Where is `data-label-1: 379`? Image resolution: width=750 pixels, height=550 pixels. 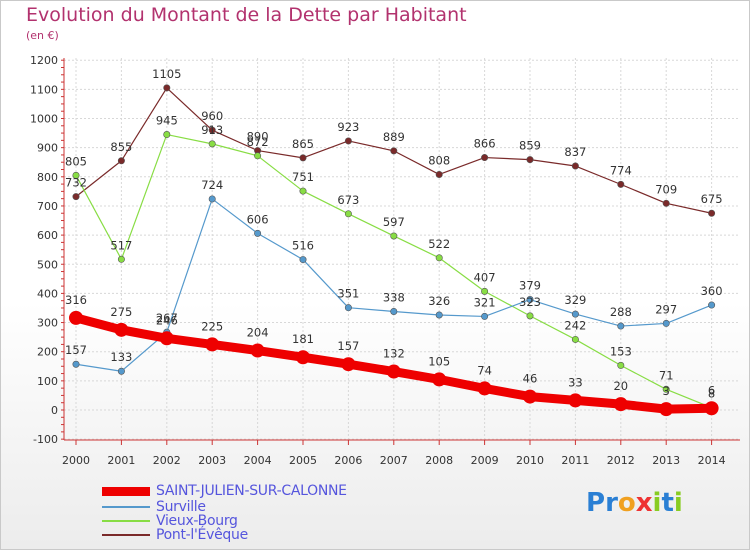 data-label-1: 379 is located at coordinates (530, 286).